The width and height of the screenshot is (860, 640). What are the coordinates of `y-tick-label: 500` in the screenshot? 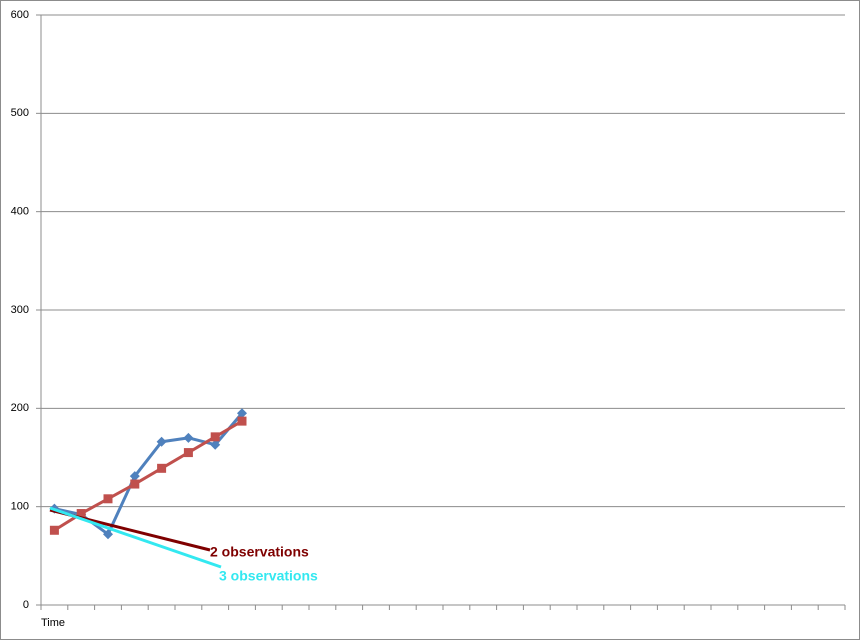 It's located at (20, 113).